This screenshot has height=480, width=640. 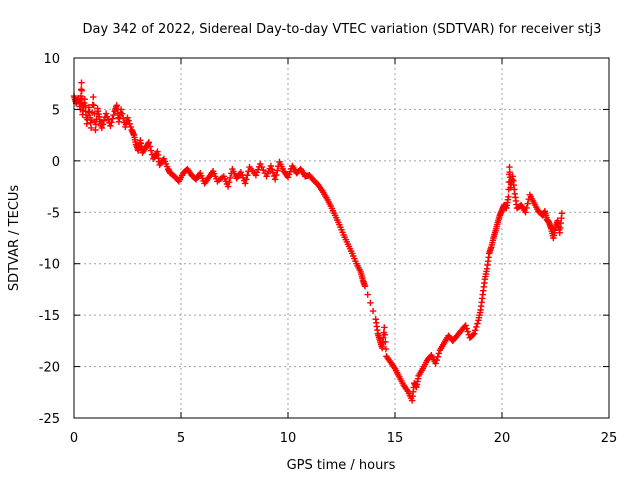 I want to click on x-tick-label: 25, so click(x=609, y=438).